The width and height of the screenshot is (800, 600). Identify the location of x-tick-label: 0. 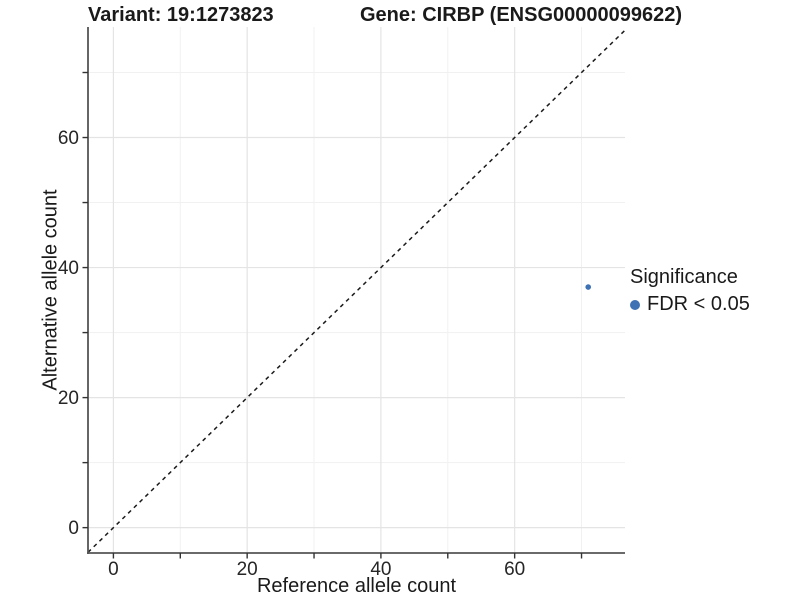
(113, 569).